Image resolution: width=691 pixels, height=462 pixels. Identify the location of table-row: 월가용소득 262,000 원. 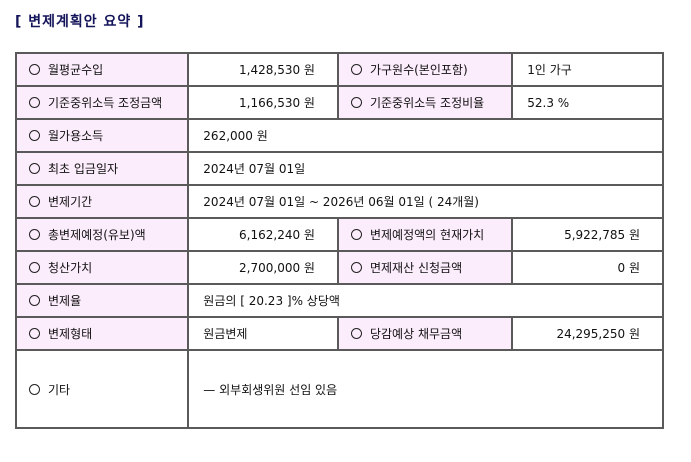
(339, 135).